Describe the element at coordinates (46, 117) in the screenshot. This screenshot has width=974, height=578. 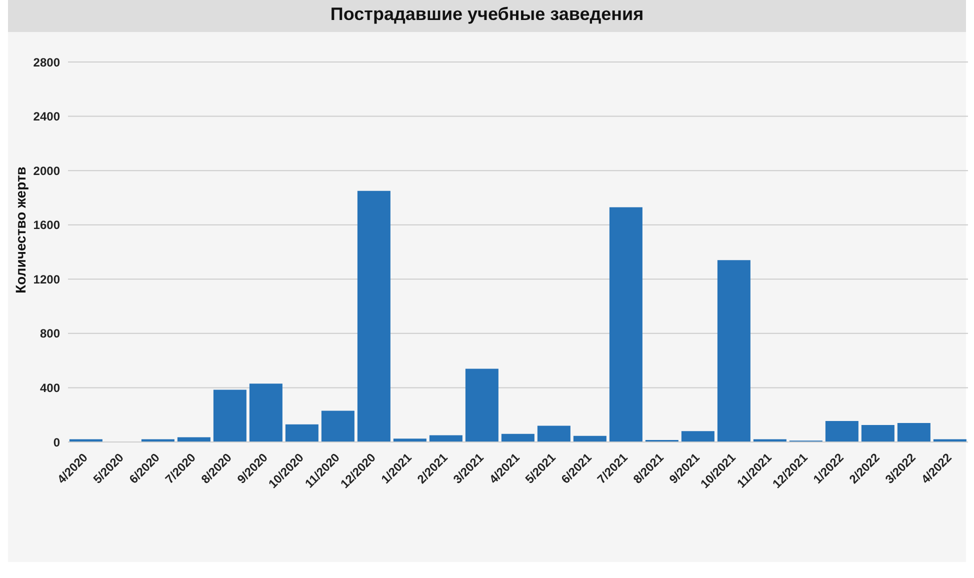
I see `y-tick-label: 2400` at that location.